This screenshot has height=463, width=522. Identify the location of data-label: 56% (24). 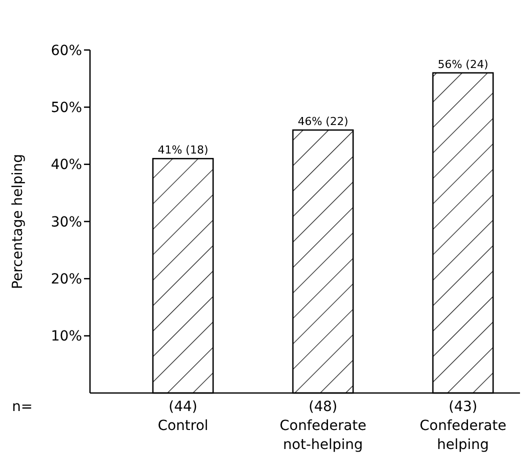
(463, 64).